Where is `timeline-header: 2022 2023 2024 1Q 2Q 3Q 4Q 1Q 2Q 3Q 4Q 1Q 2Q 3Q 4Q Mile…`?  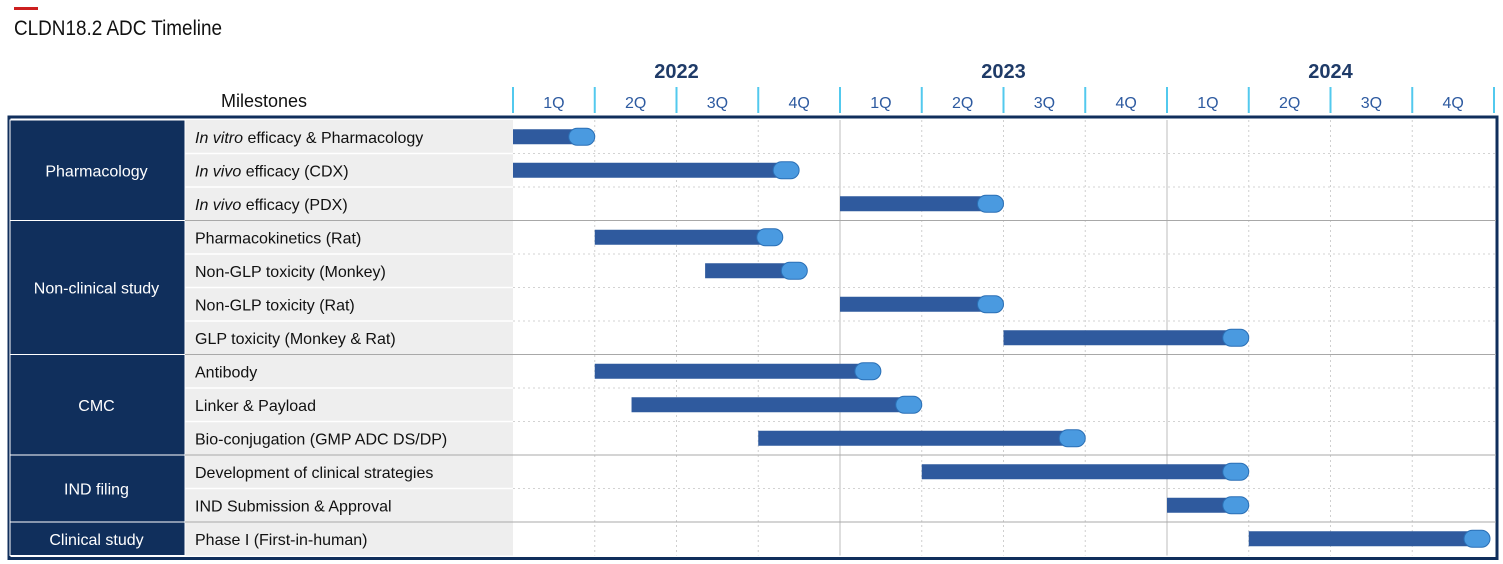 timeline-header: 2022 2023 2024 1Q 2Q 3Q 4Q 1Q 2Q 3Q 4Q 1Q 2Q 3Q 4Q Mile… is located at coordinates (858, 87).